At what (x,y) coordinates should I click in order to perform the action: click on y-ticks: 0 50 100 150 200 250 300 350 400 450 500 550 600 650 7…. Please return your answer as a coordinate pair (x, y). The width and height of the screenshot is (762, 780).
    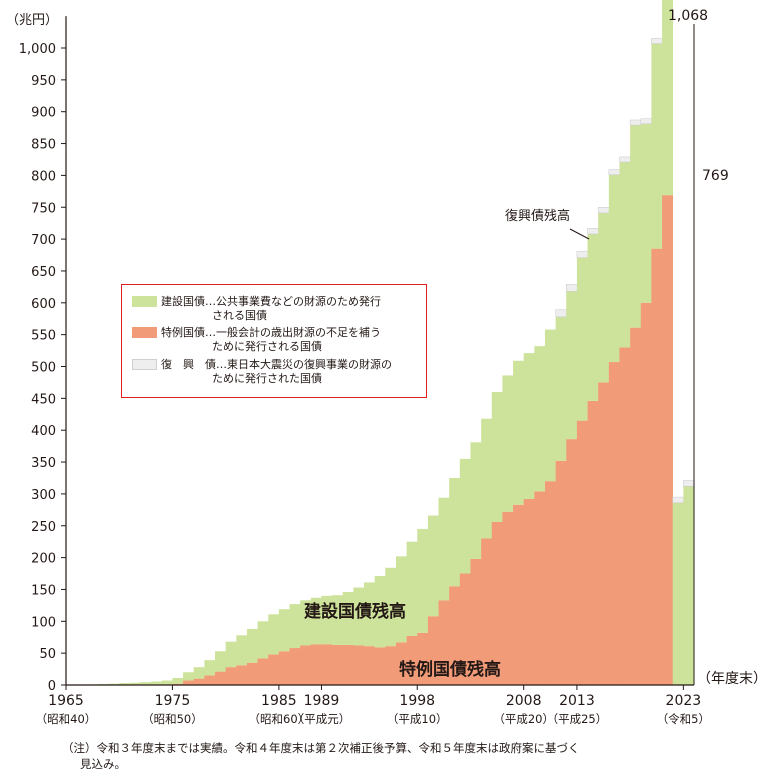
    Looking at the image, I should click on (42, 368).